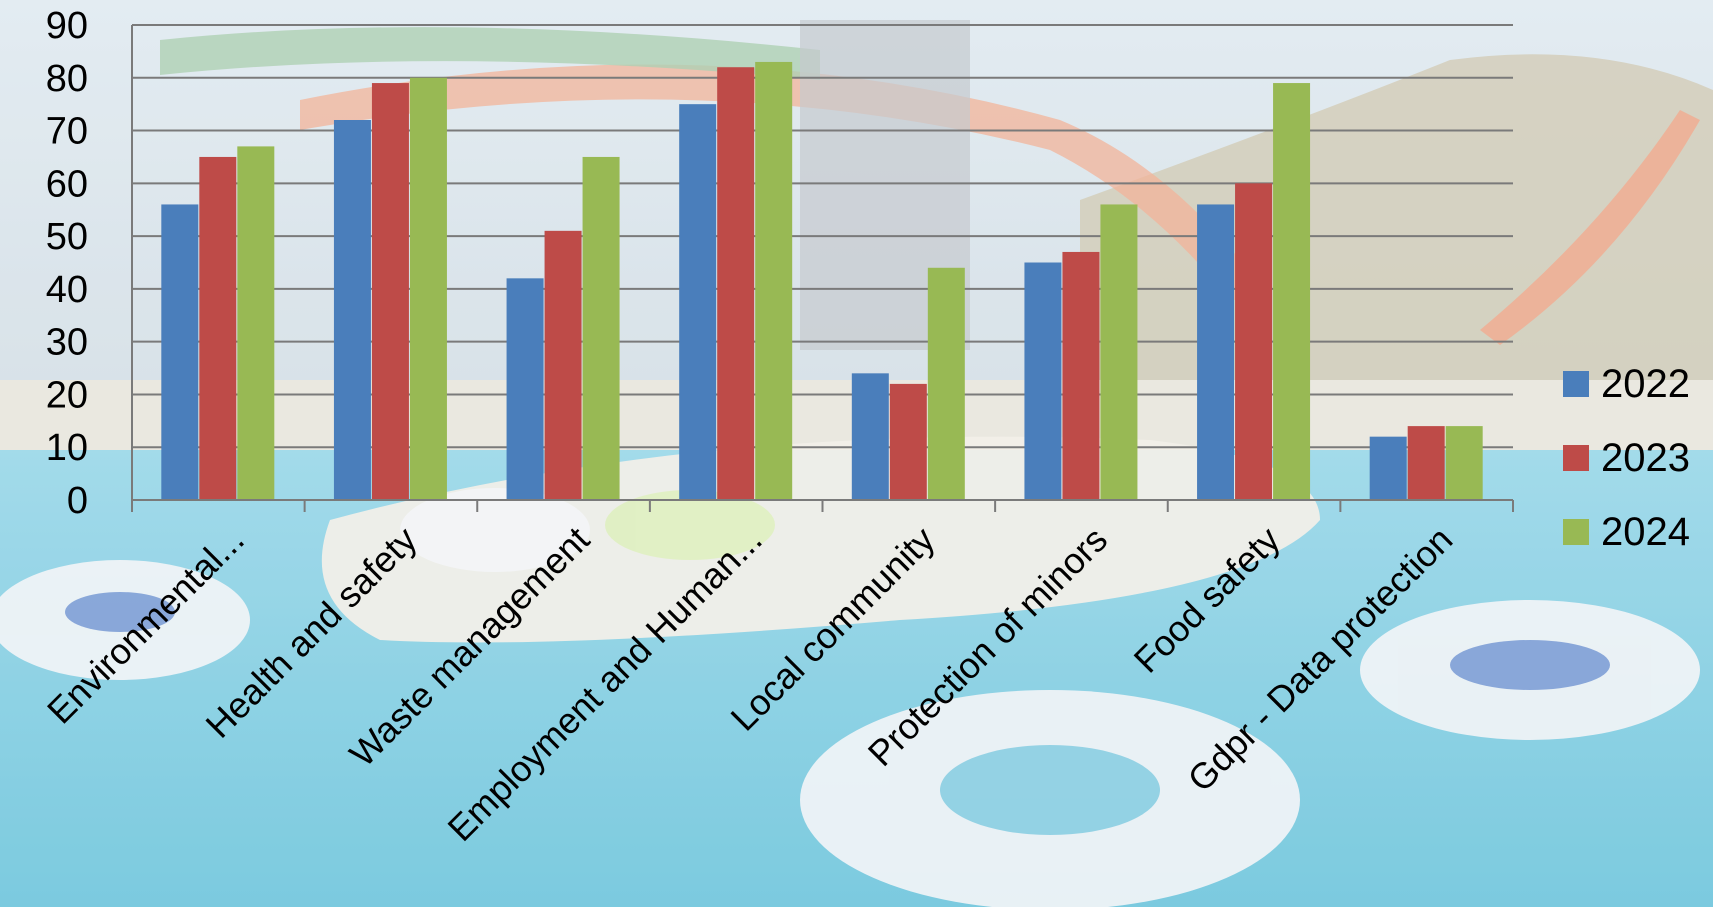 This screenshot has width=1713, height=907. I want to click on y-tick-label: 20, so click(67, 395).